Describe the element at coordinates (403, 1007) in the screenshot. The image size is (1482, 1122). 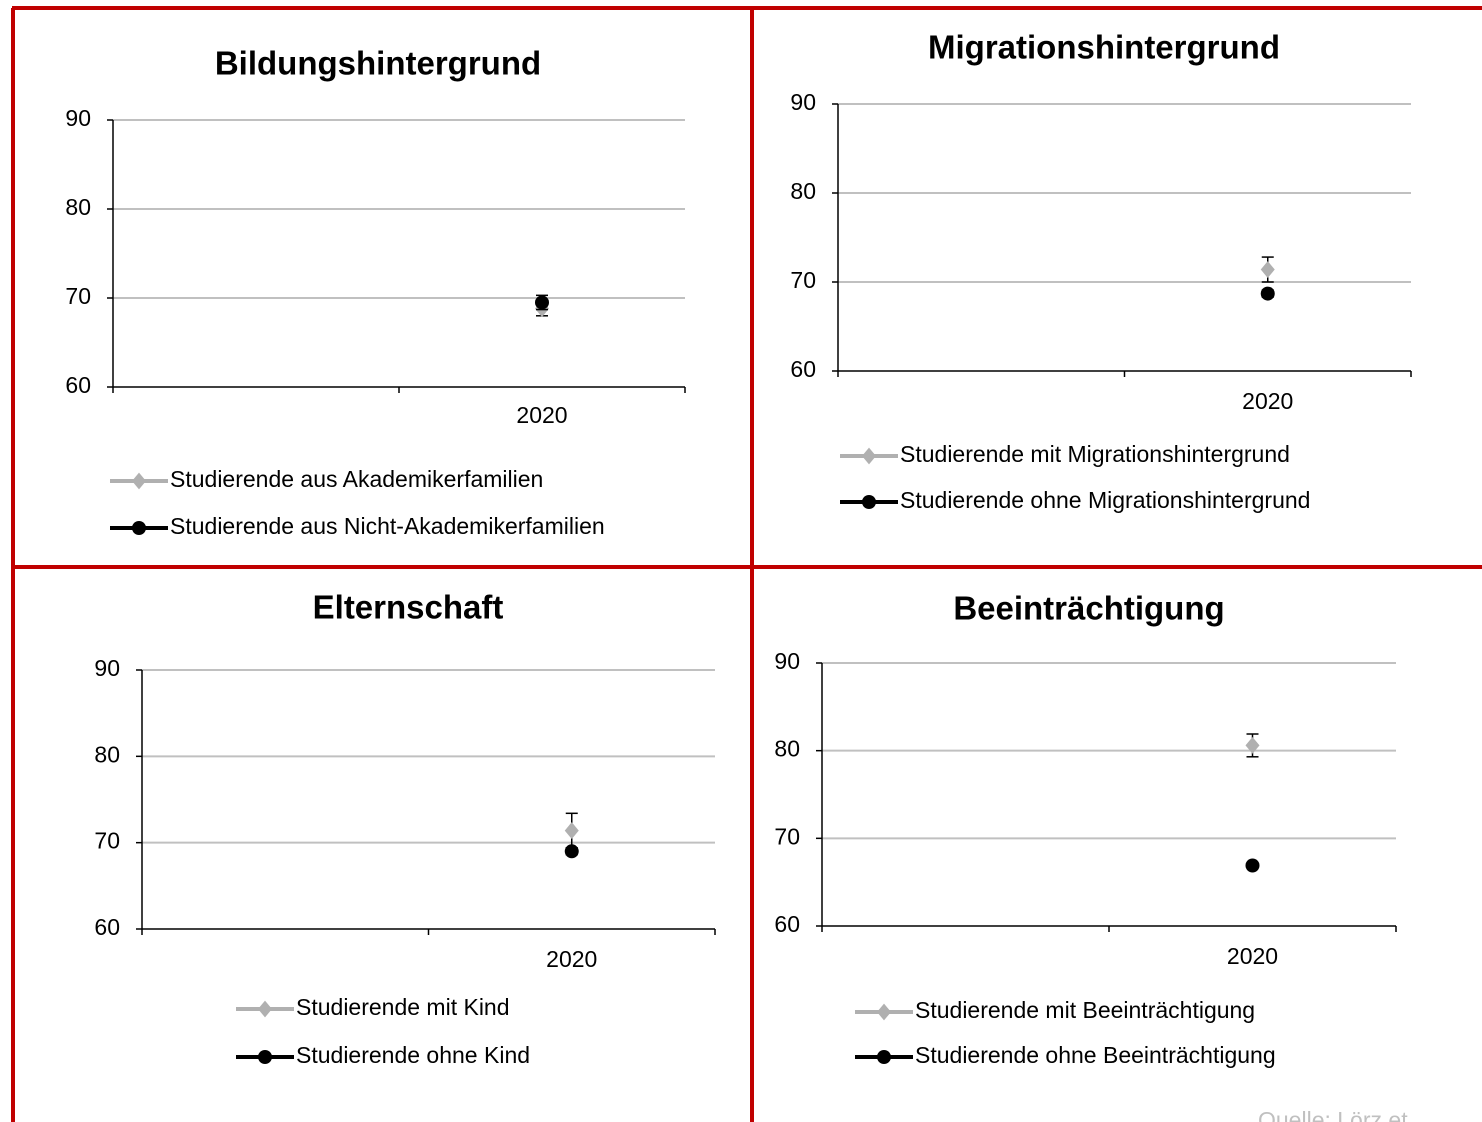
I see `legend-label: Studierende mit Kind` at that location.